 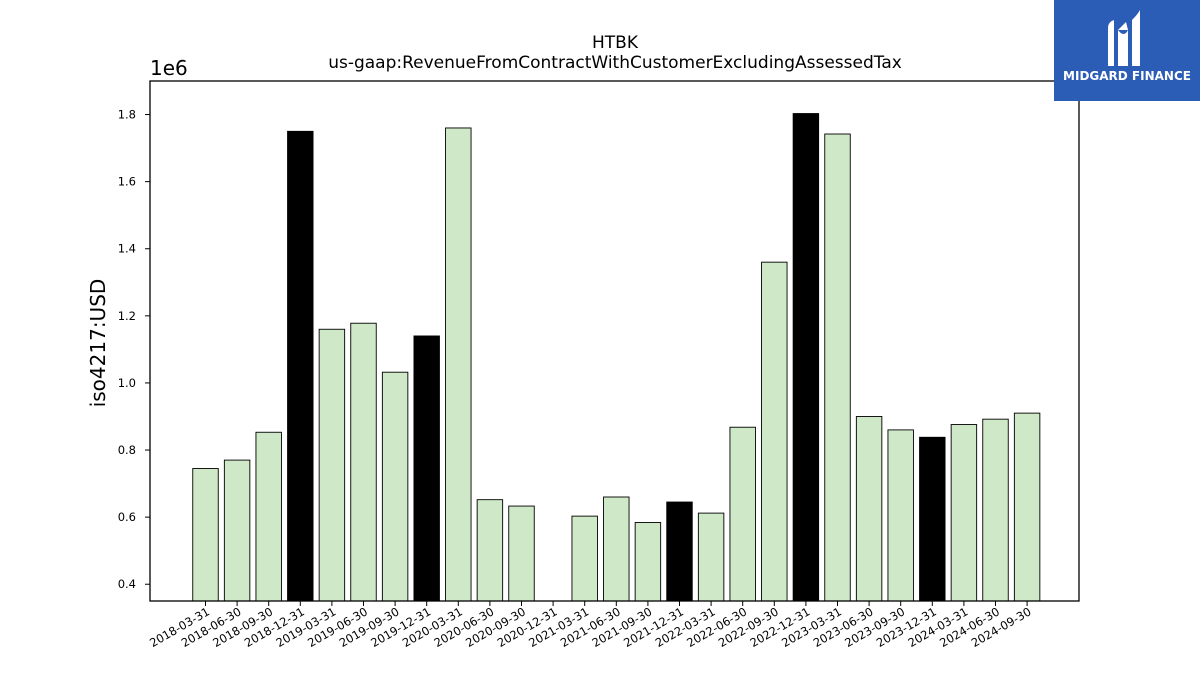 I want to click on logo-text: MIDGARD FINANCE, so click(x=1127, y=76).